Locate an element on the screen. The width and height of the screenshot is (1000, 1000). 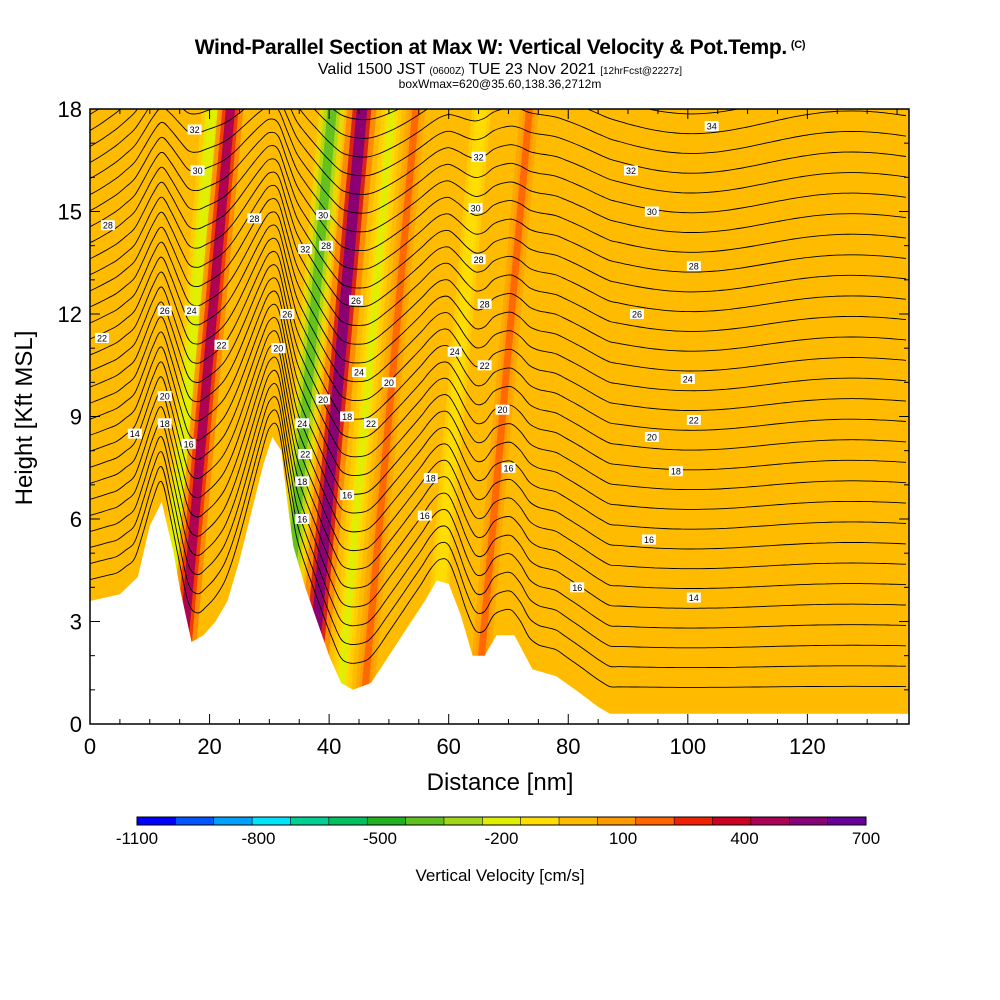
x-tick-label: 40 is located at coordinates (329, 746).